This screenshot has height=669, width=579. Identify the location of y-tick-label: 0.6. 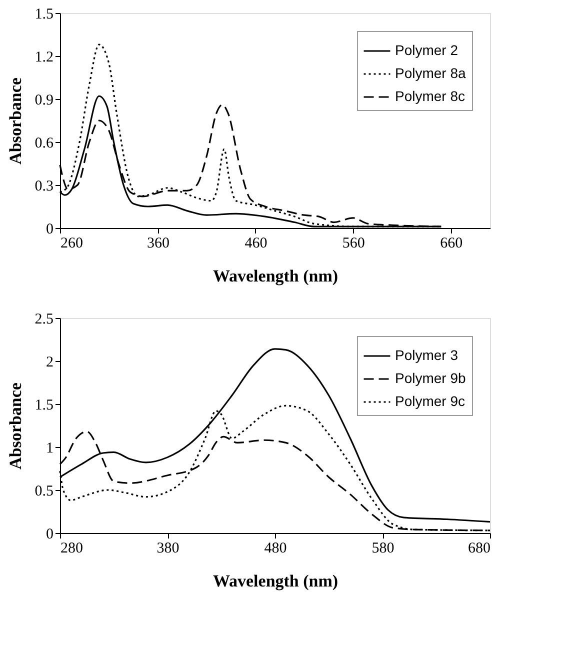
(44, 144).